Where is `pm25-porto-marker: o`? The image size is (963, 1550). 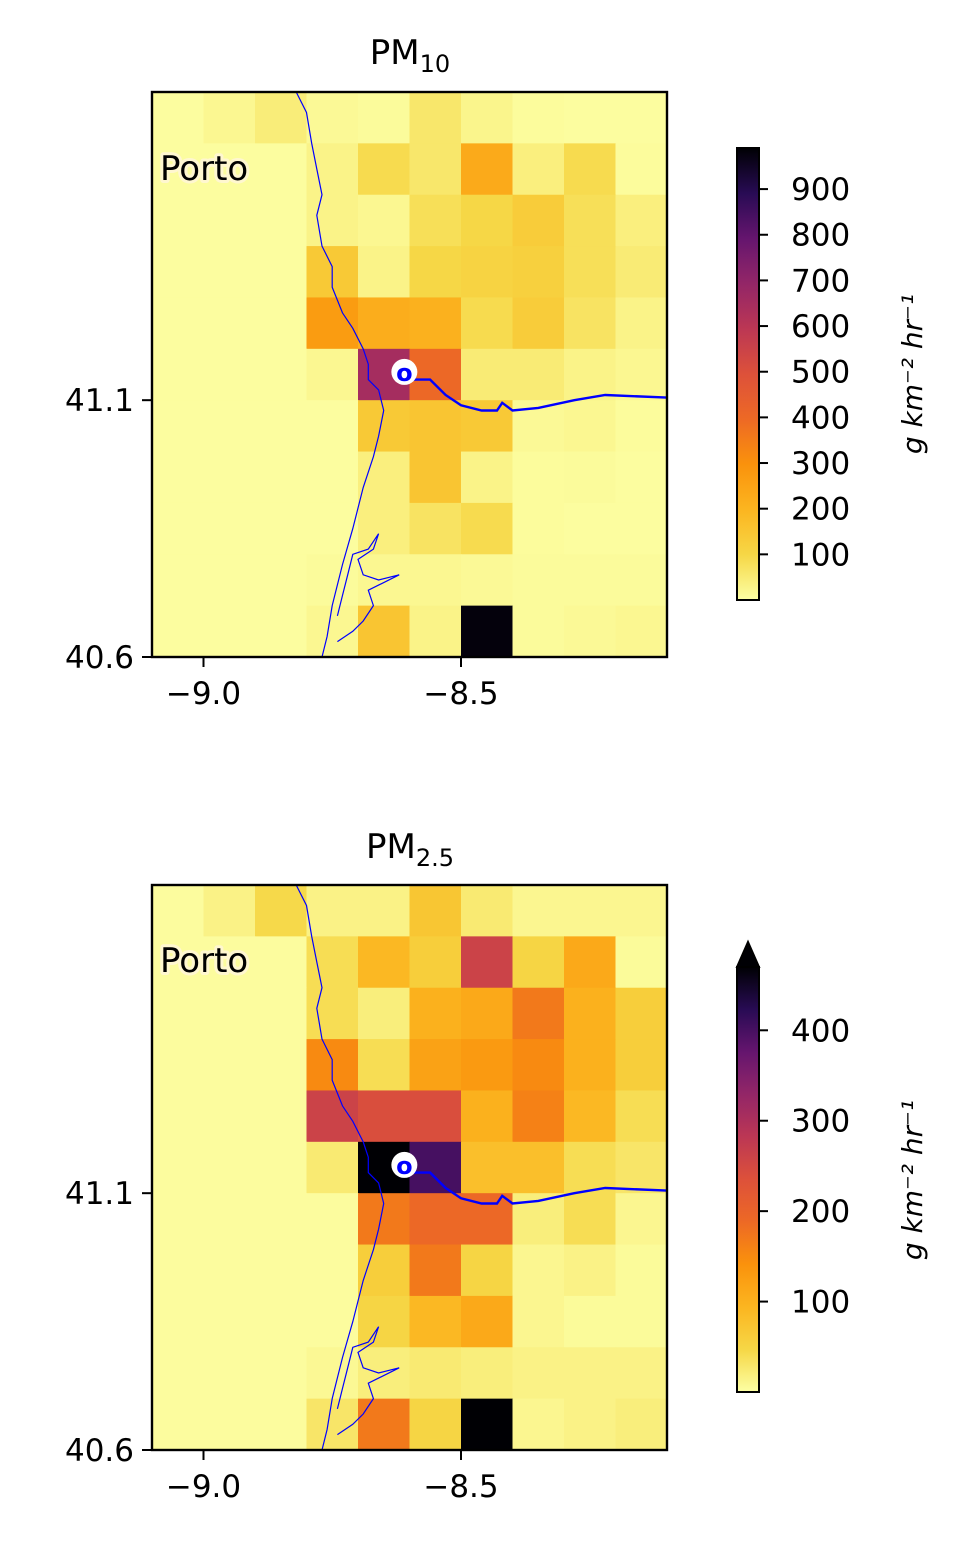
pm25-porto-marker: o is located at coordinates (404, 1165).